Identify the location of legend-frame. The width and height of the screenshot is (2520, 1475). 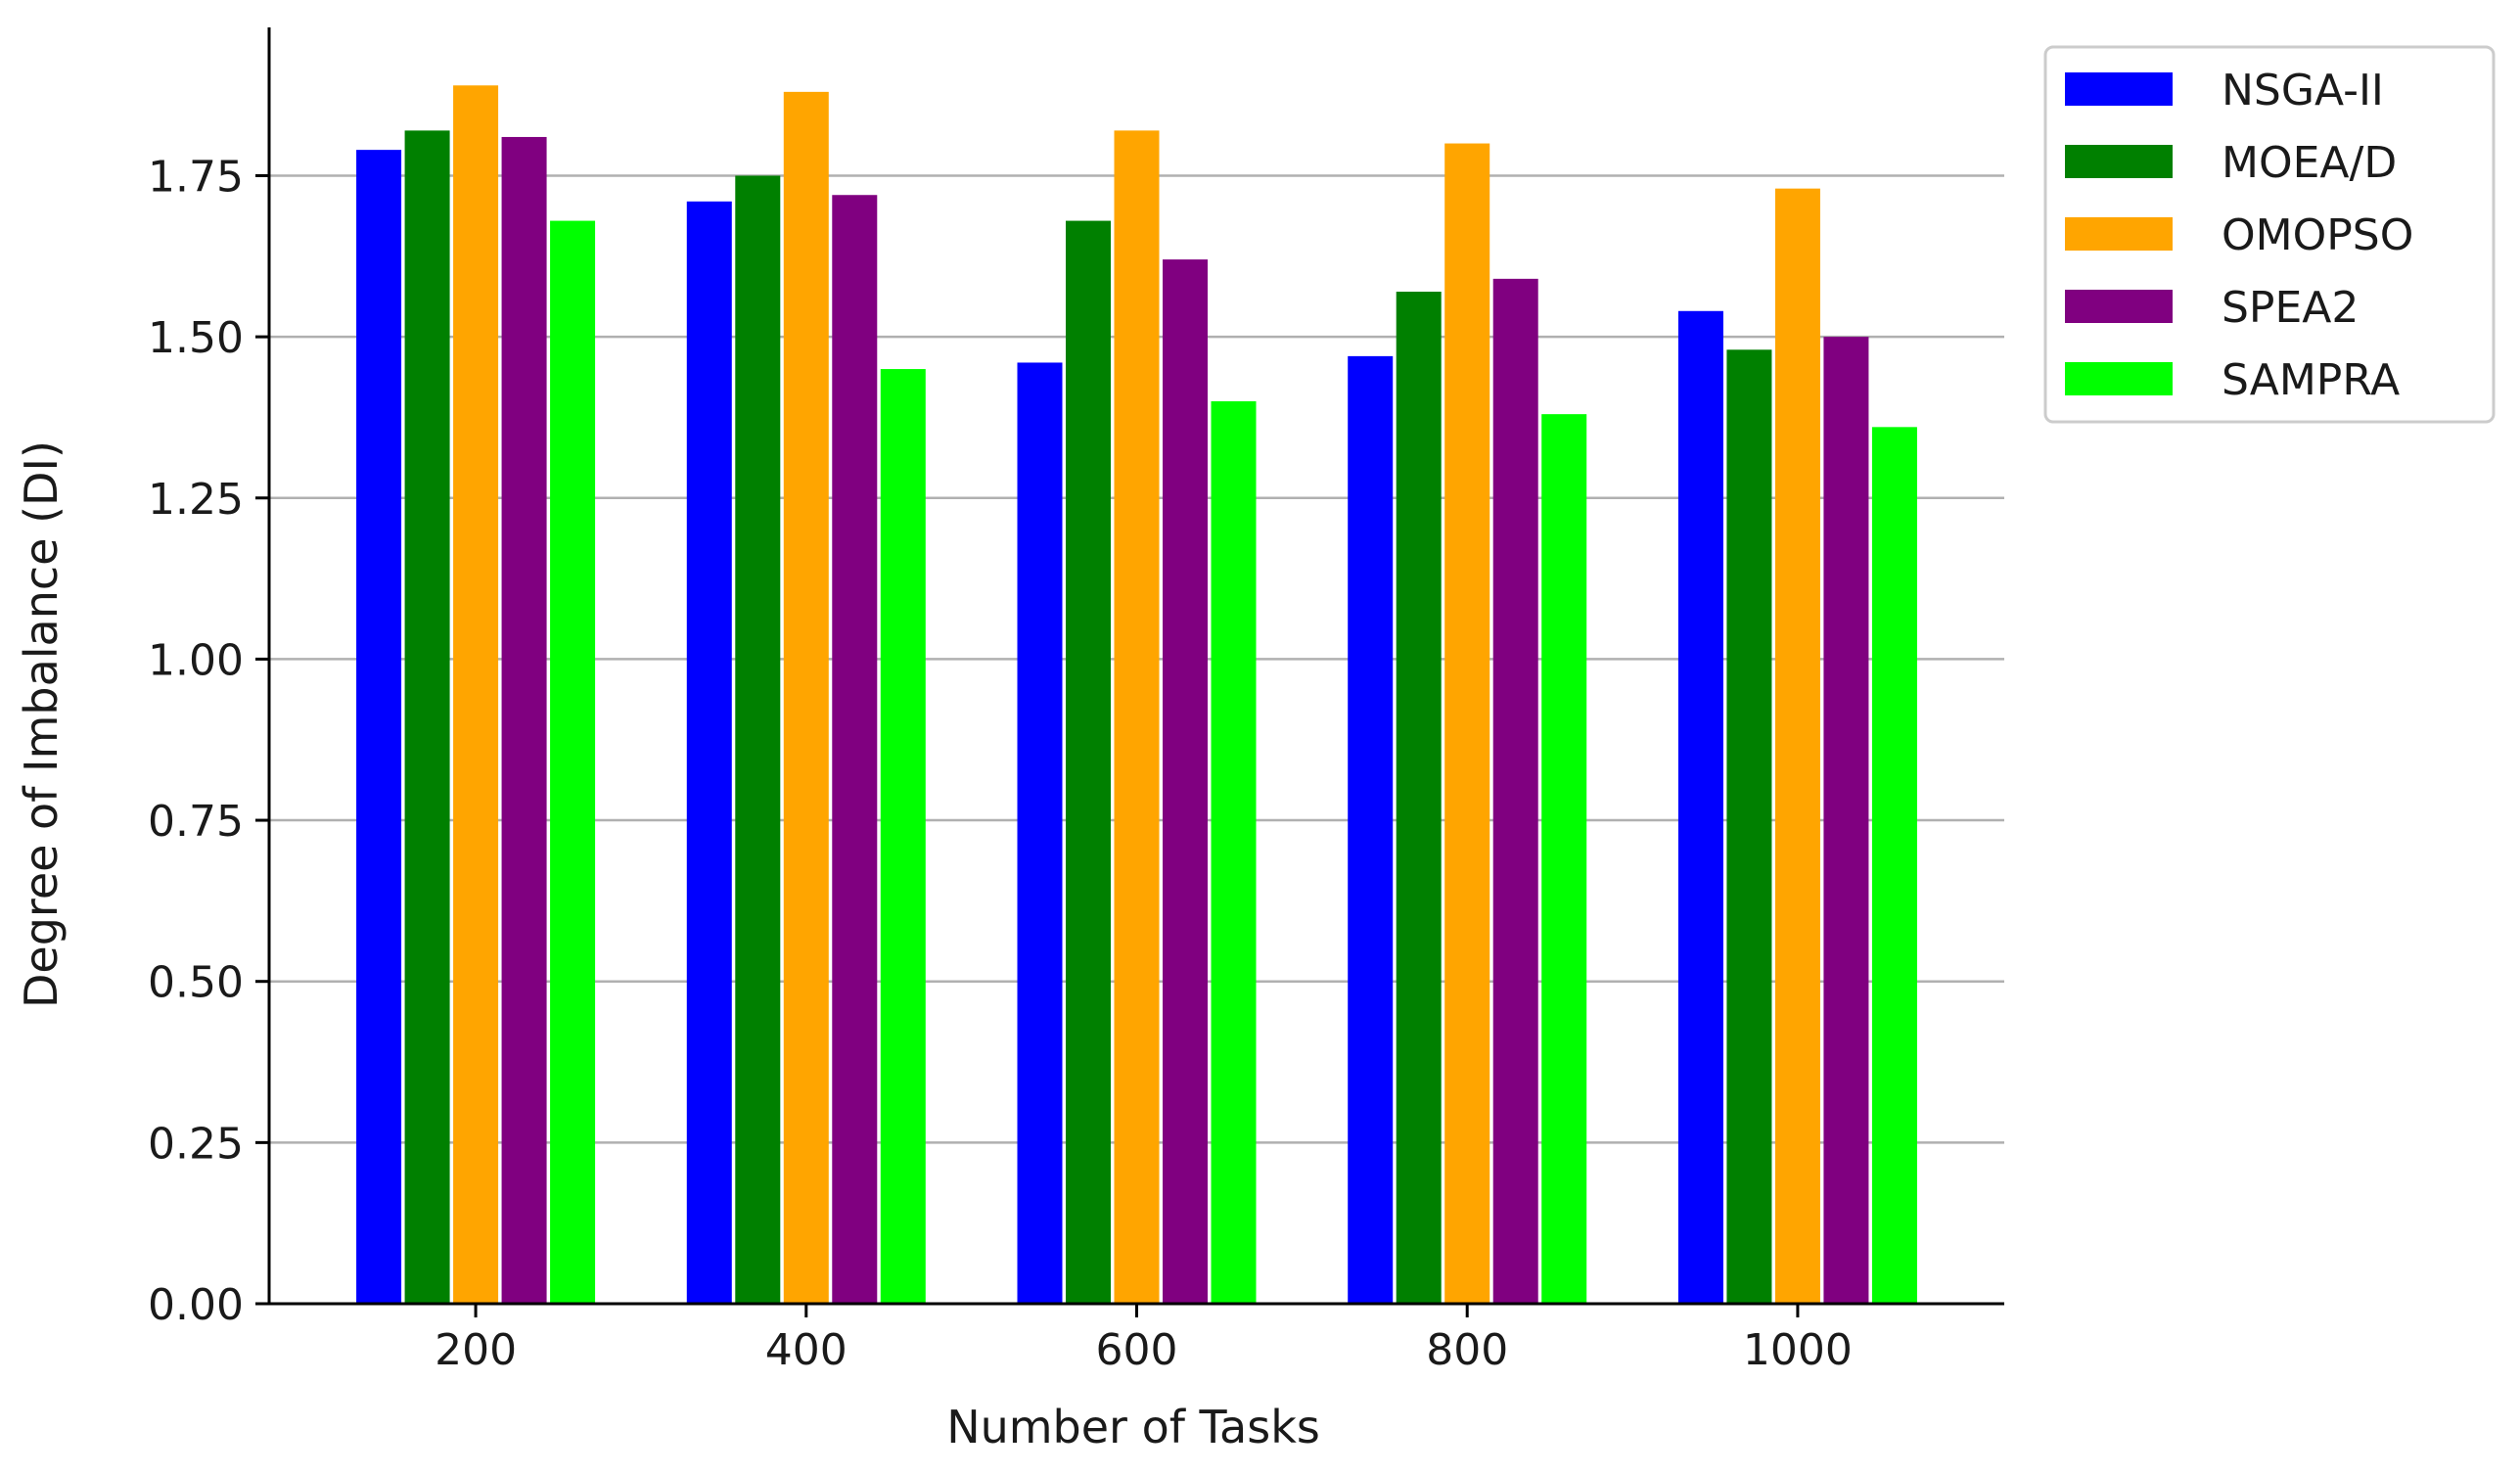
(2269, 235).